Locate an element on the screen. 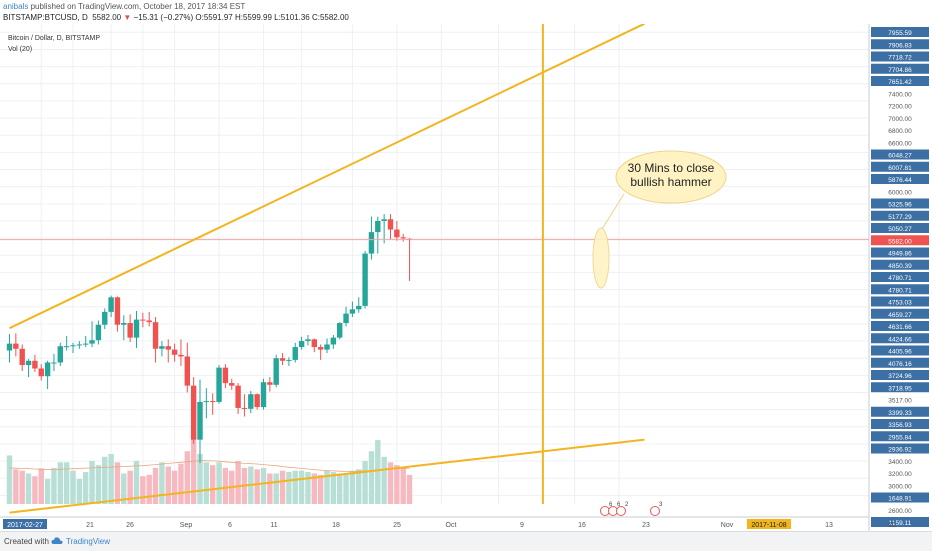 The height and width of the screenshot is (551, 932). callout-bubble is located at coordinates (671, 177).